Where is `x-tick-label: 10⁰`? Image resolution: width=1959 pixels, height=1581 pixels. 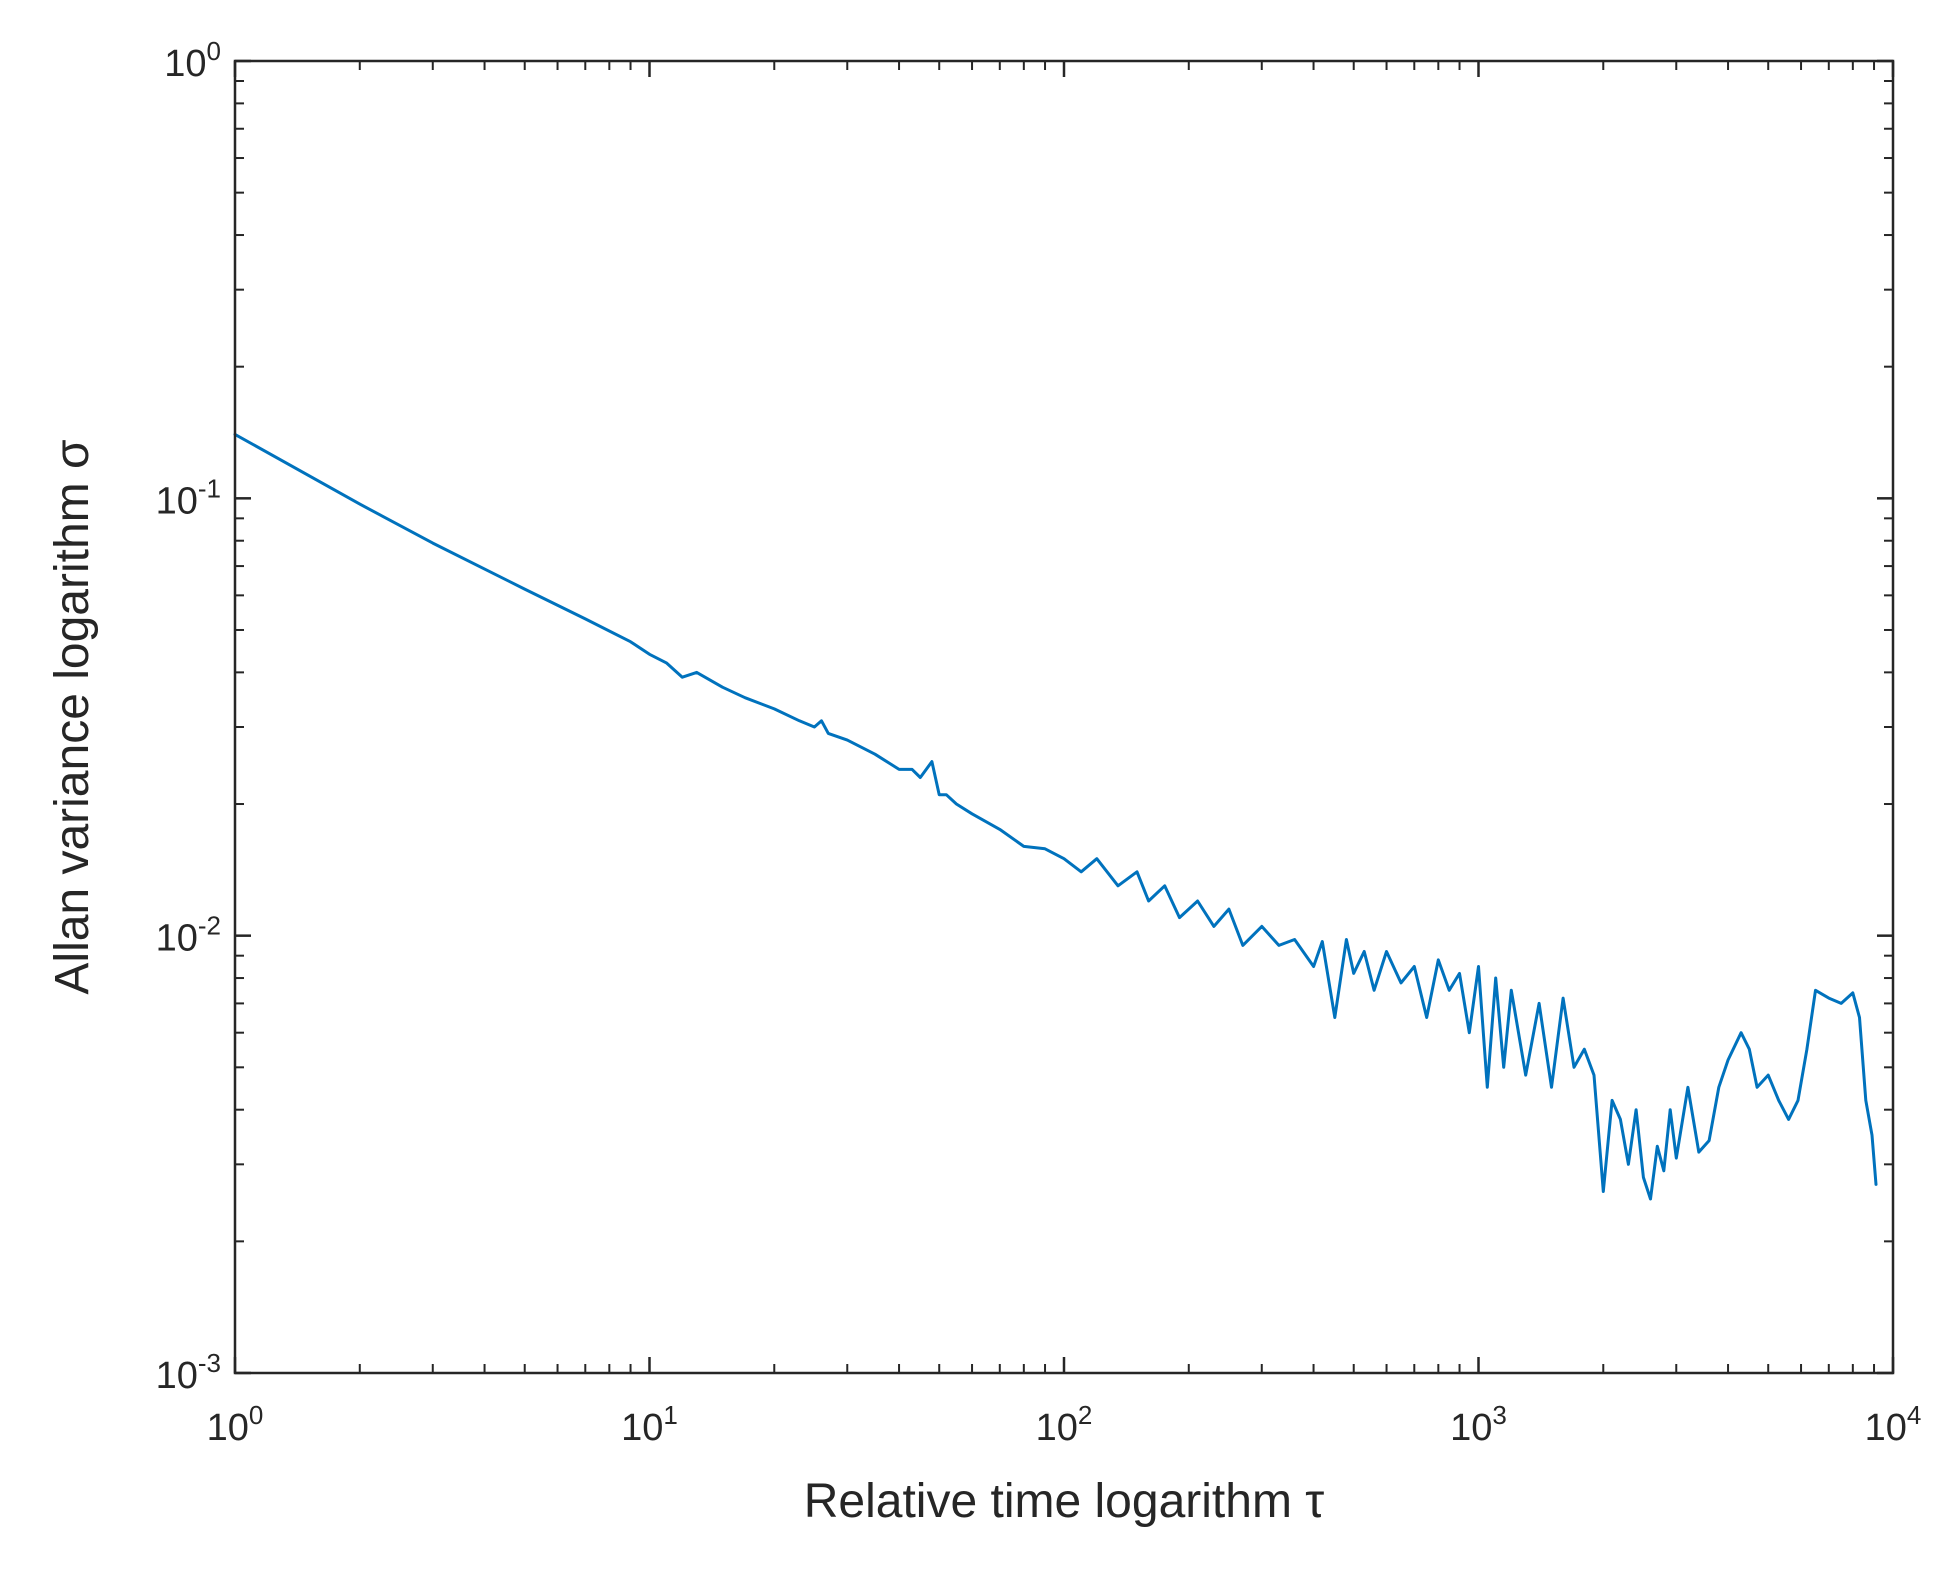 x-tick-label: 10⁰ is located at coordinates (235, 1424).